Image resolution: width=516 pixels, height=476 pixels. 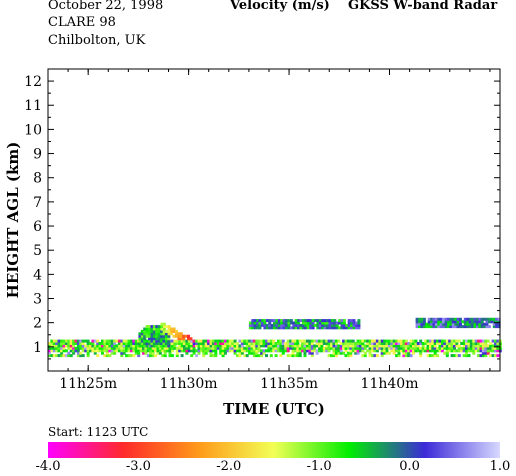 What do you see at coordinates (37, 275) in the screenshot?
I see `y-tick-label: 4` at bounding box center [37, 275].